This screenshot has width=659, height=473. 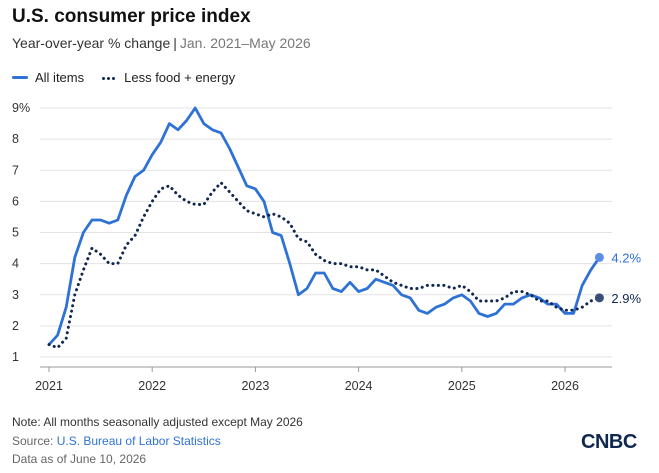 I want to click on y-tick-label: 5, so click(x=15, y=233).